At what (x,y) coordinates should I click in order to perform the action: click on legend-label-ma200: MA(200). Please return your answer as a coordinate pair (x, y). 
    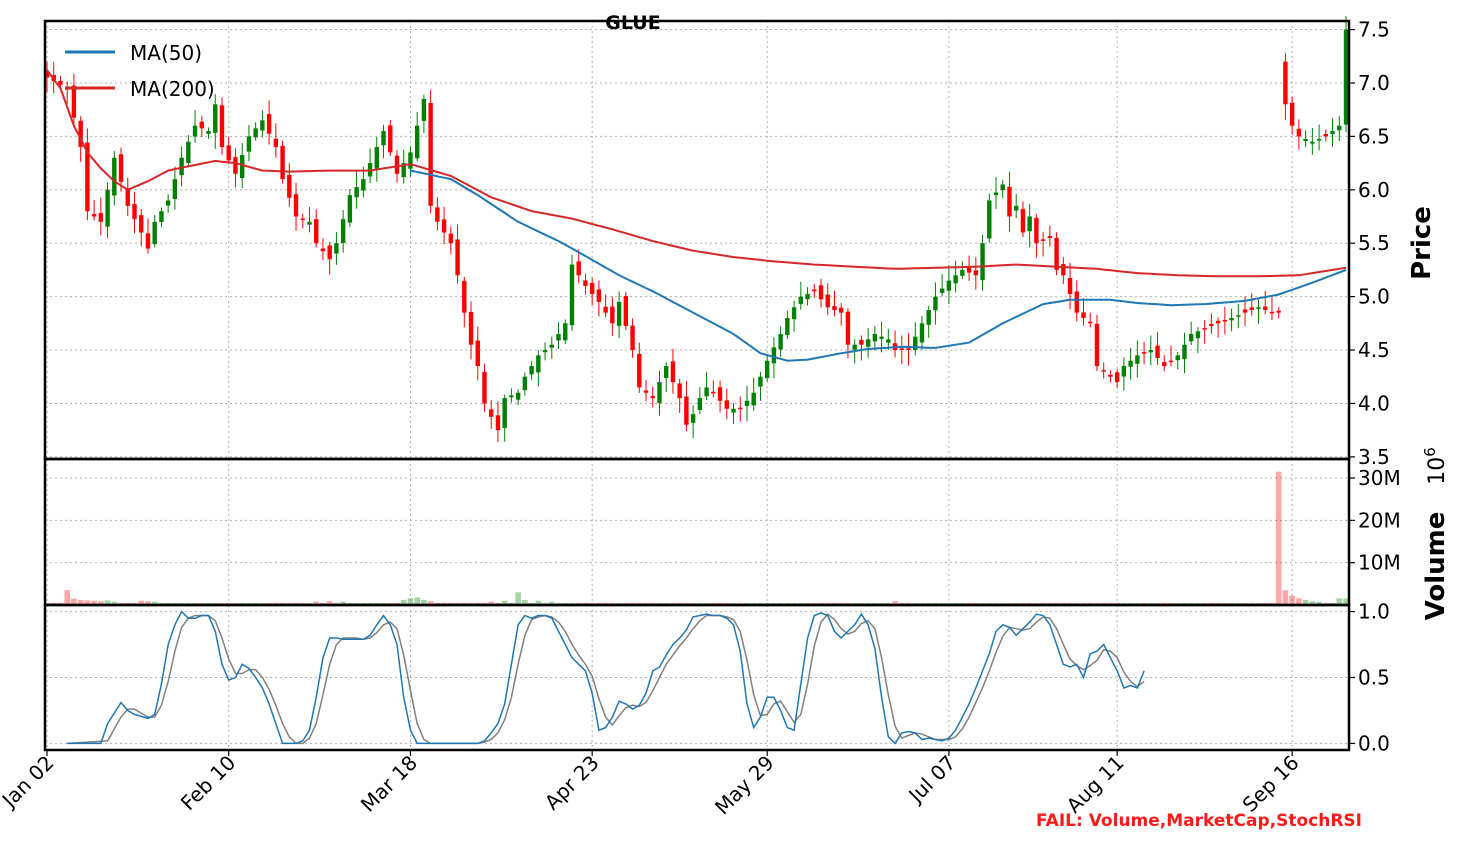
    Looking at the image, I should click on (172, 89).